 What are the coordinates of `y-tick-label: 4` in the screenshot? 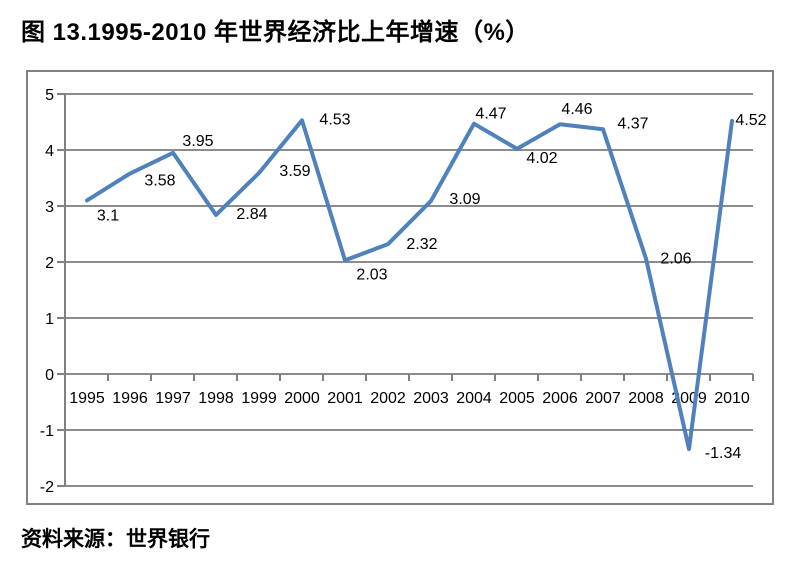 It's located at (49, 151).